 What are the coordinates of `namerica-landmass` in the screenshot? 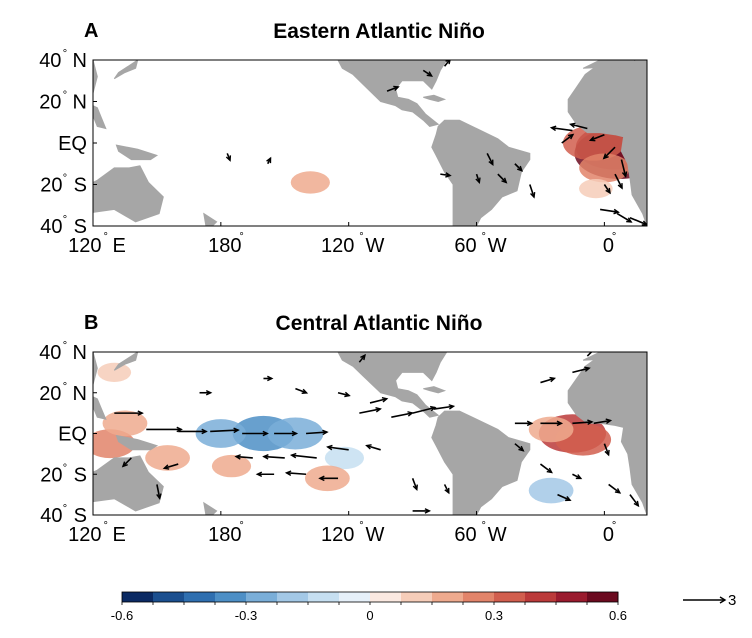 It's located at (392, 93).